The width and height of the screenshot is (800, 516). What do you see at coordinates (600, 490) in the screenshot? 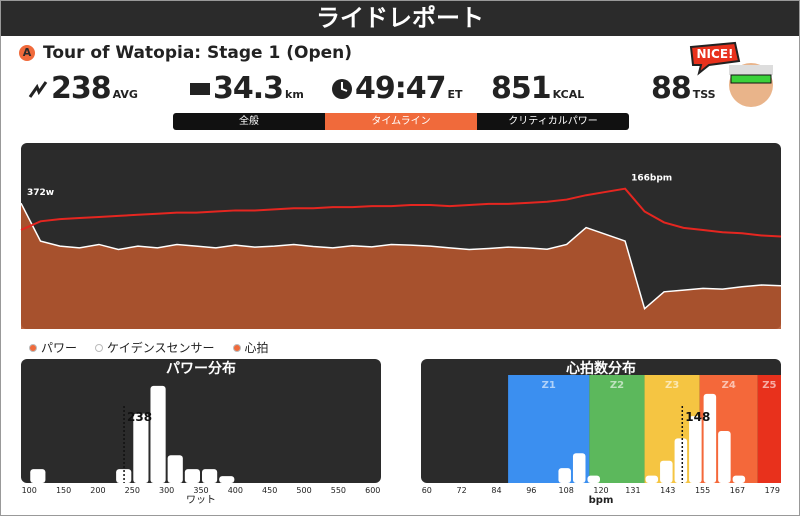
I see `x-tick-label: 120` at bounding box center [600, 490].